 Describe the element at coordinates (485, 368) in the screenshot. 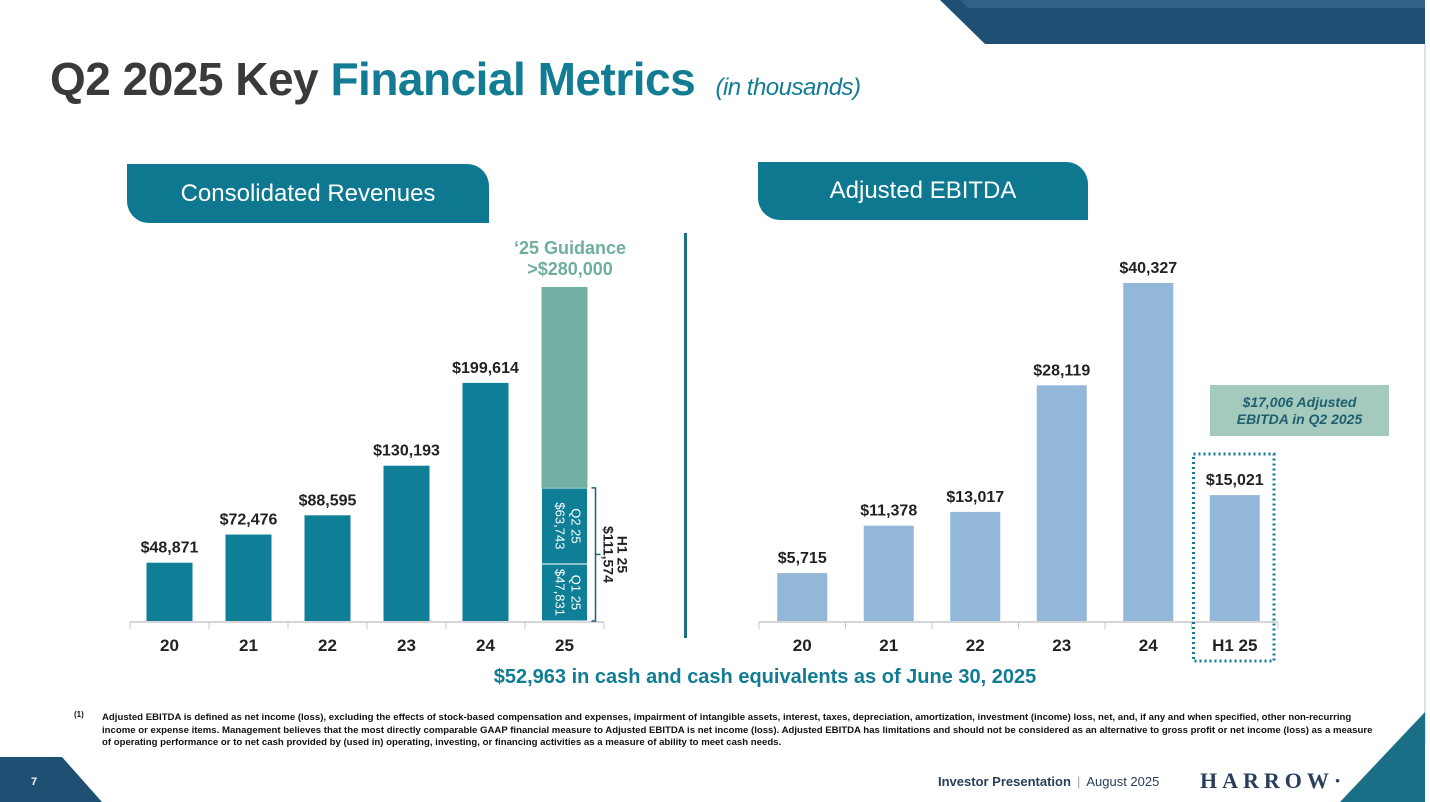

I see `revenue-data-label: $199,614` at that location.